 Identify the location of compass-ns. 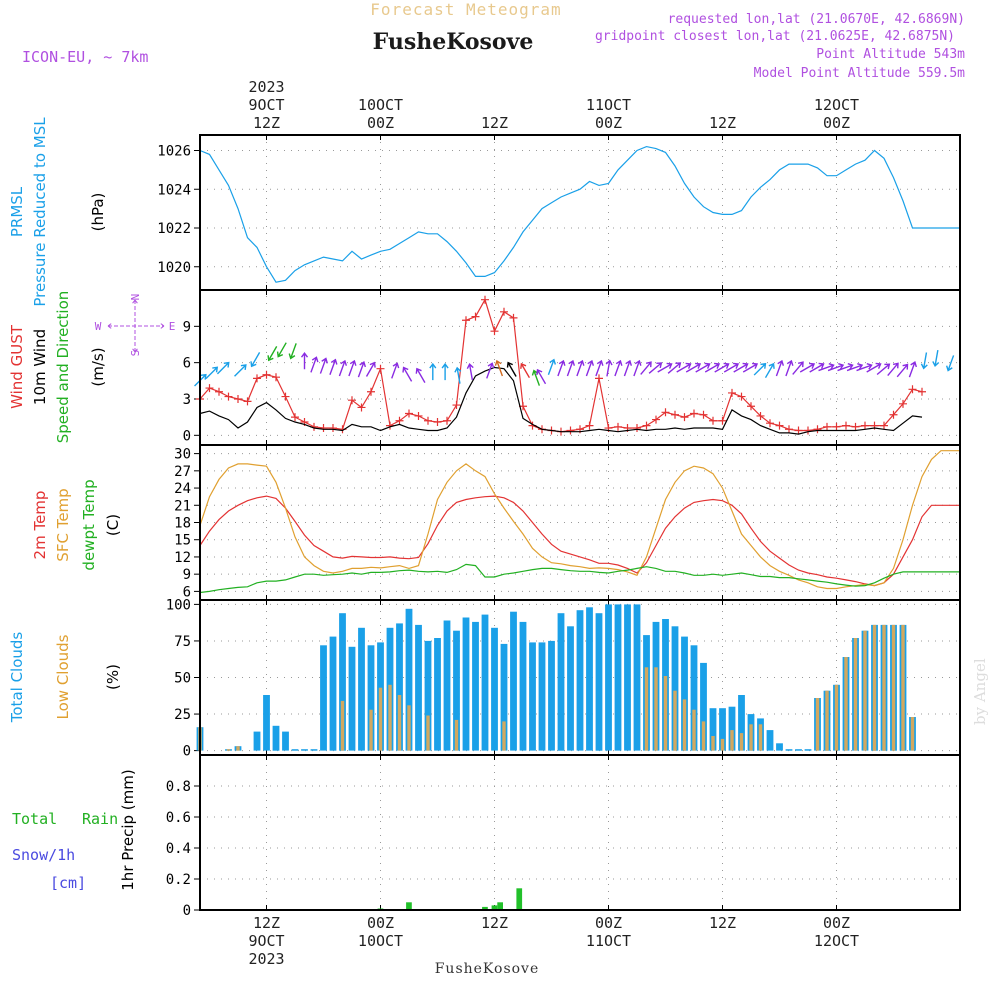
(135, 326).